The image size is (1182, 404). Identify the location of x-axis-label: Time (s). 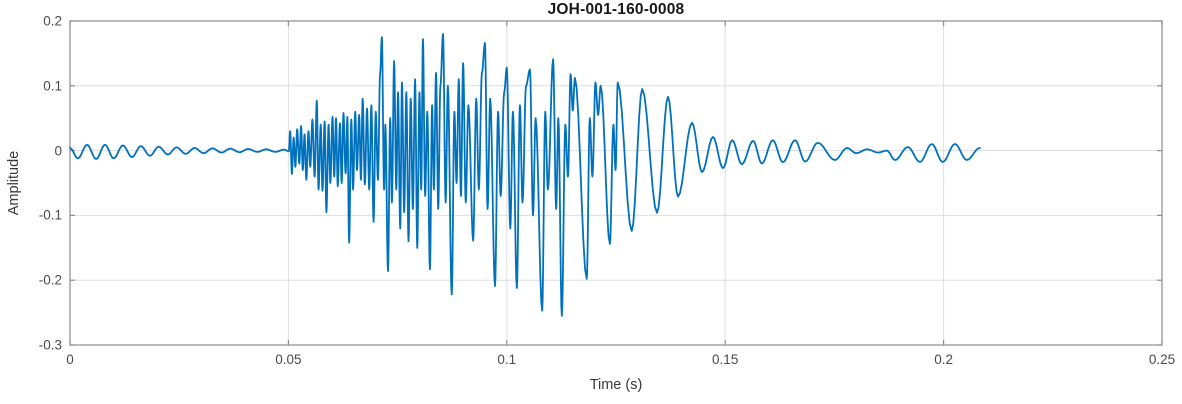
(616, 385).